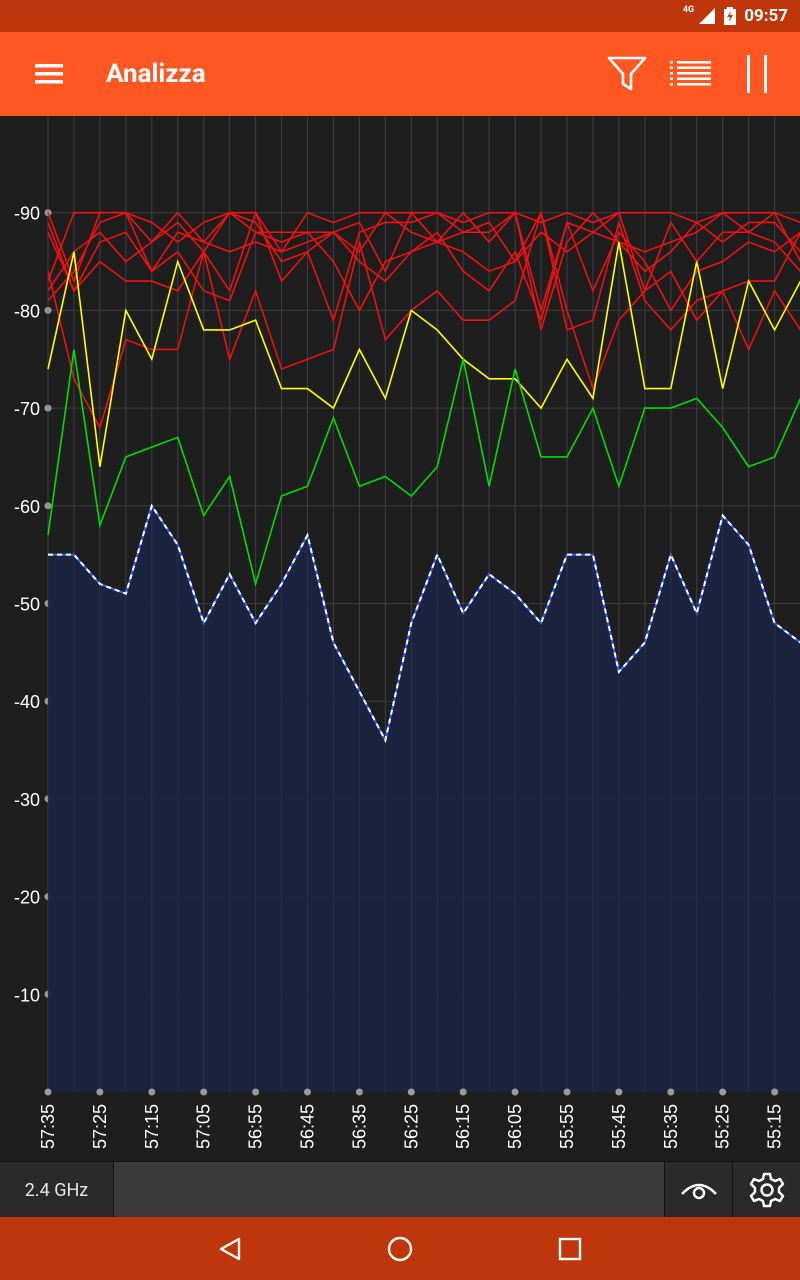  What do you see at coordinates (766, 16) in the screenshot?
I see `clock: 09:57` at bounding box center [766, 16].